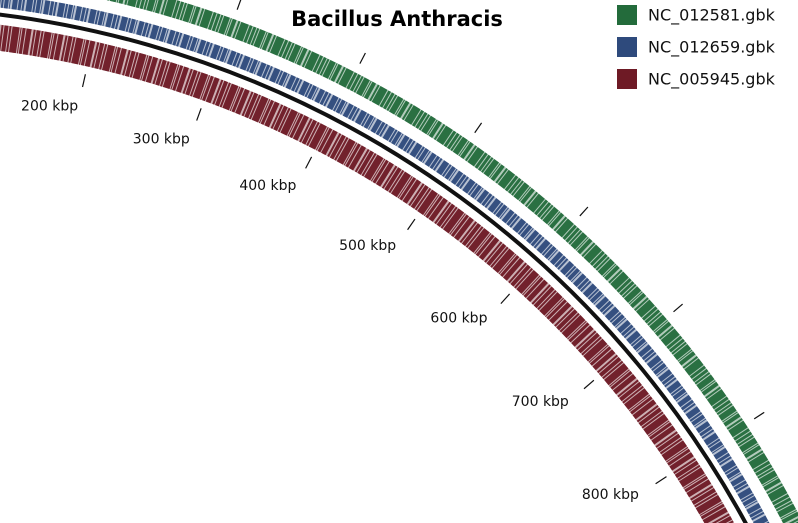  What do you see at coordinates (397, 19) in the screenshot?
I see `chart-title: Bacillus Anthracis` at bounding box center [397, 19].